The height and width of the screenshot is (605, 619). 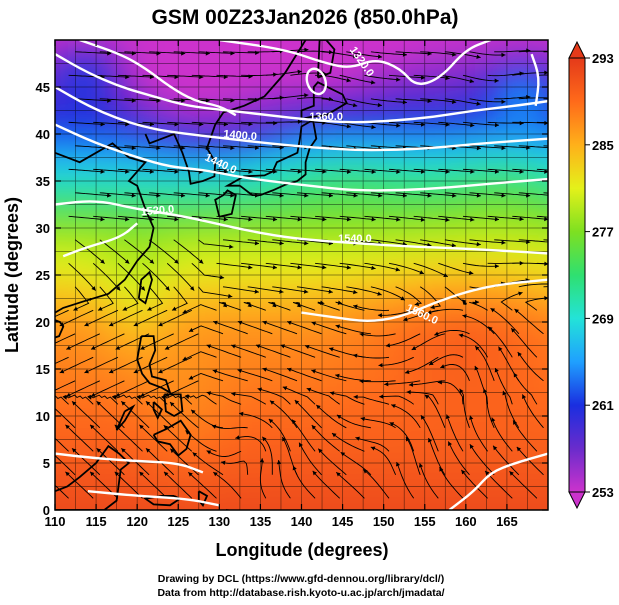 What do you see at coordinates (43, 416) in the screenshot?
I see `y-tick-label: 10` at bounding box center [43, 416].